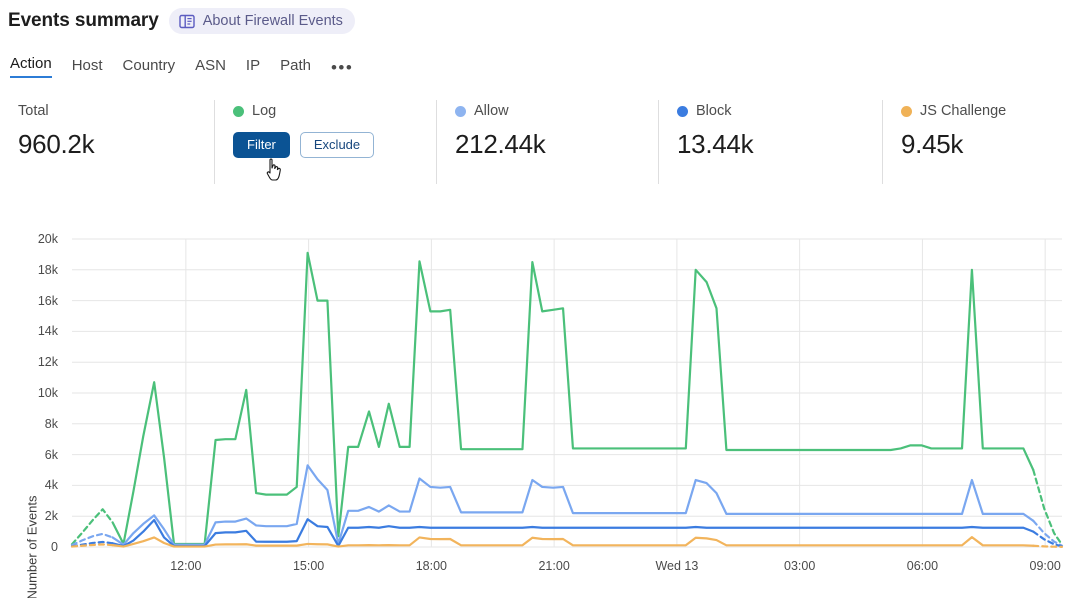 This screenshot has width=1068, height=598. What do you see at coordinates (261, 145) in the screenshot?
I see `filter-button: Filter` at bounding box center [261, 145].